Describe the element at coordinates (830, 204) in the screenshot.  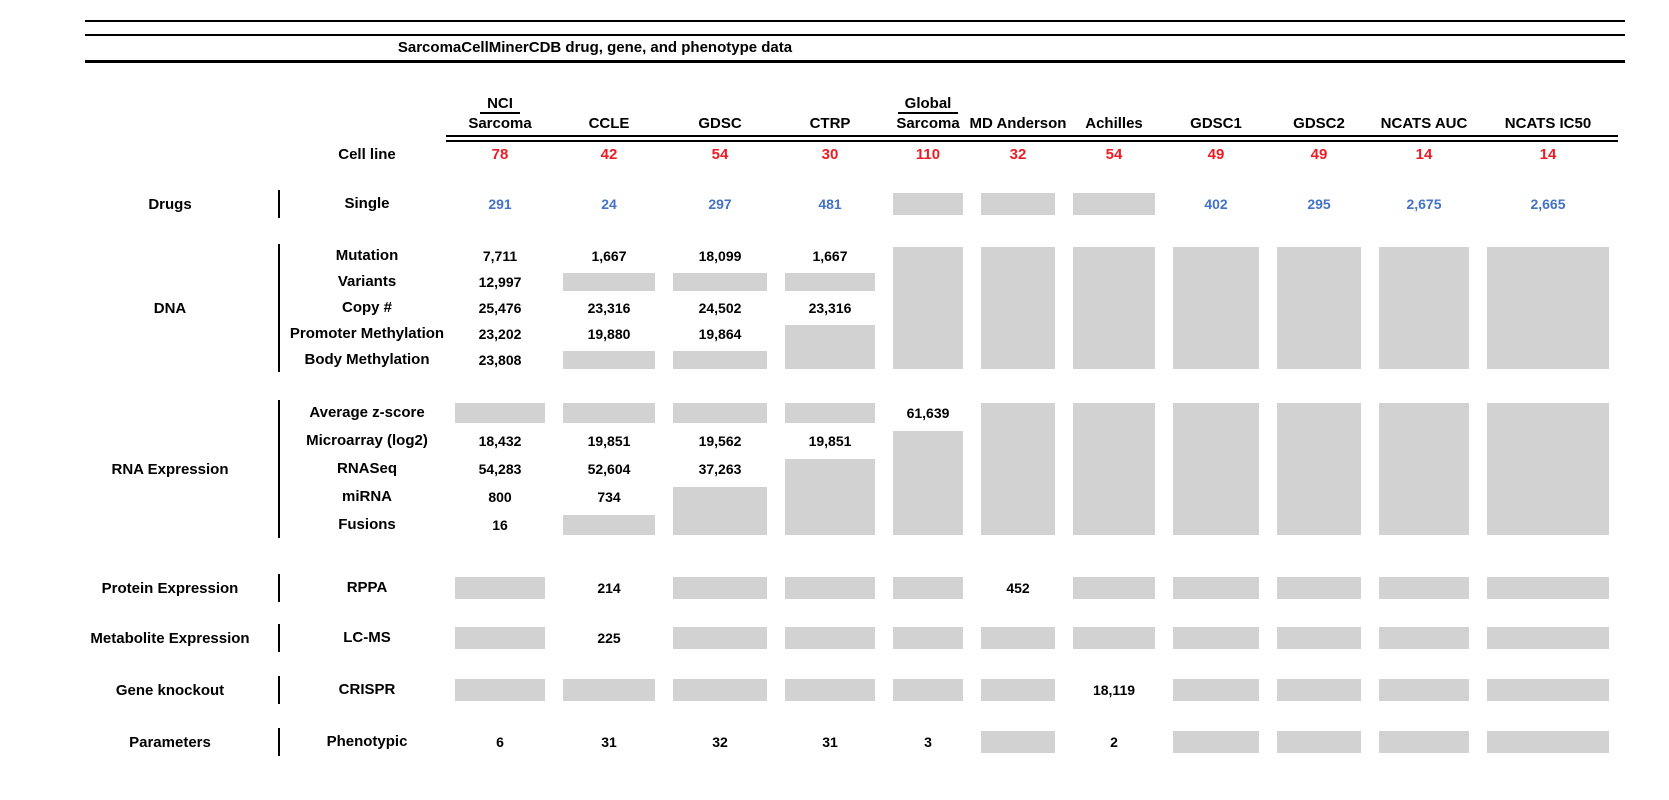
I see `data-value: 481` at that location.